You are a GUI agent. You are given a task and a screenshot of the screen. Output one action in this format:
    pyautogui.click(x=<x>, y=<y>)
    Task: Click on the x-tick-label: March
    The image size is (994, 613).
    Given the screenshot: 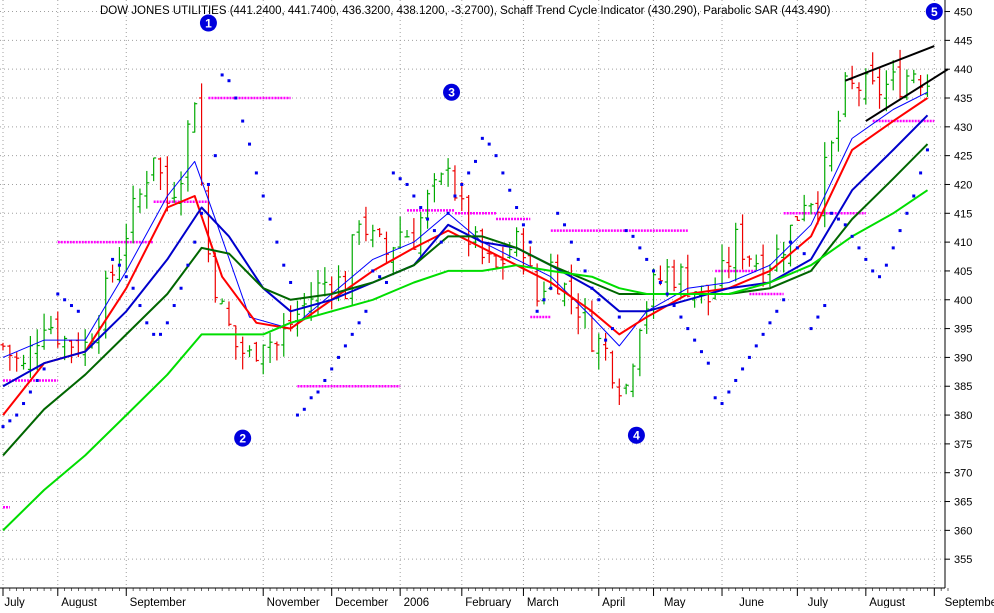 What is the action you would take?
    pyautogui.click(x=543, y=602)
    